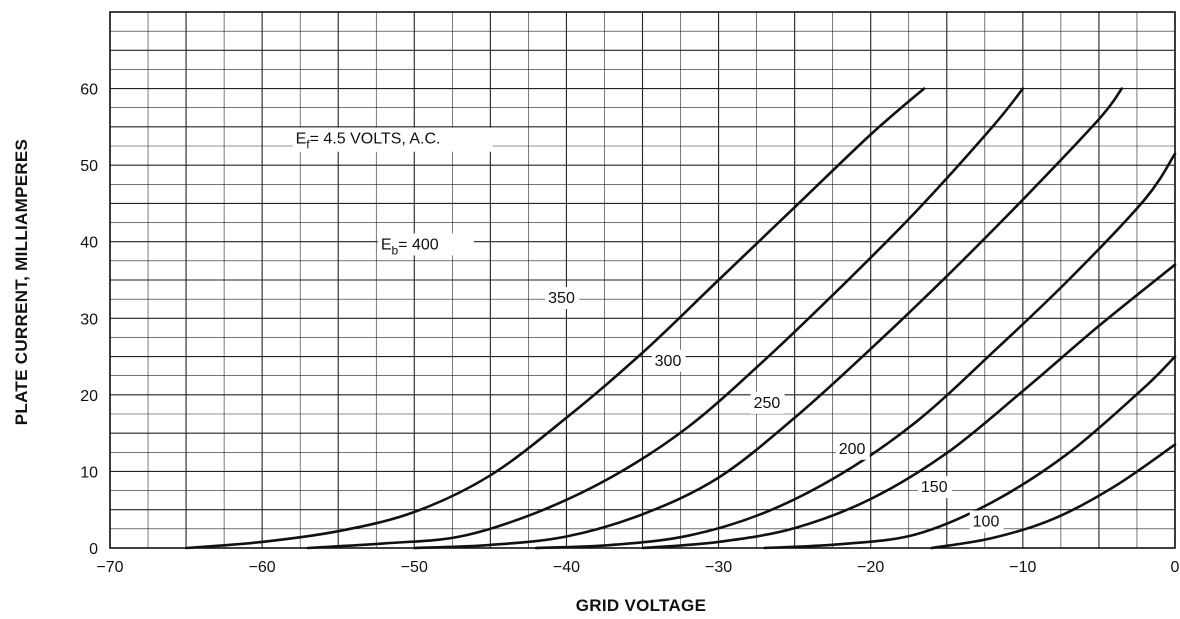 This screenshot has width=1180, height=619. I want to click on x-tick-label: −50, so click(414, 567).